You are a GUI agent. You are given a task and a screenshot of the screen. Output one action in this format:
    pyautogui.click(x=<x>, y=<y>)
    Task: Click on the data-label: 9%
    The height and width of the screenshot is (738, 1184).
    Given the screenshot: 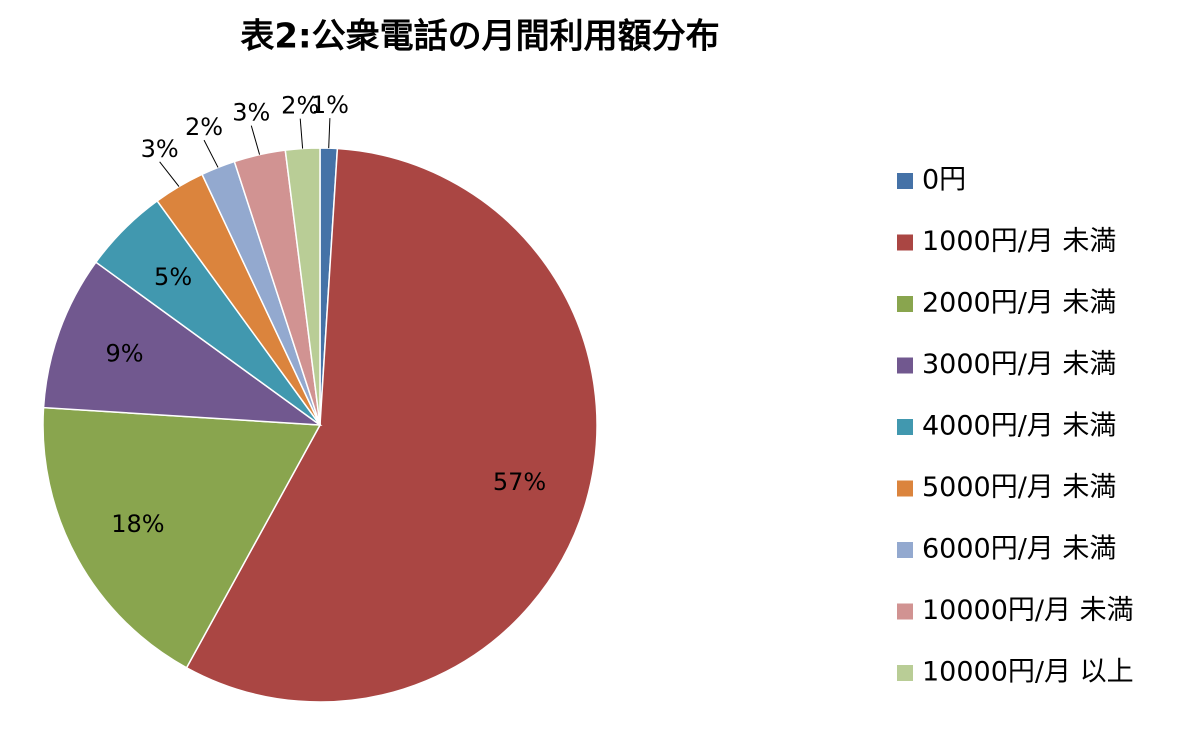 What is the action you would take?
    pyautogui.click(x=124, y=354)
    